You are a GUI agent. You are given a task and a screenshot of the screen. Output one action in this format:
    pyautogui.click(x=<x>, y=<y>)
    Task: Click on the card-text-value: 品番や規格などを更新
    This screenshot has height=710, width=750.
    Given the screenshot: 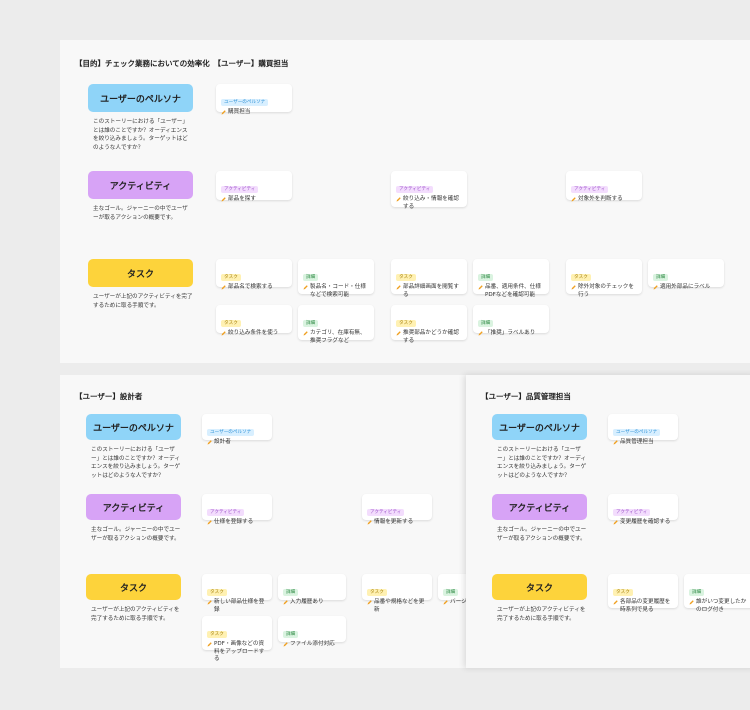 What is the action you would take?
    pyautogui.click(x=399, y=606)
    